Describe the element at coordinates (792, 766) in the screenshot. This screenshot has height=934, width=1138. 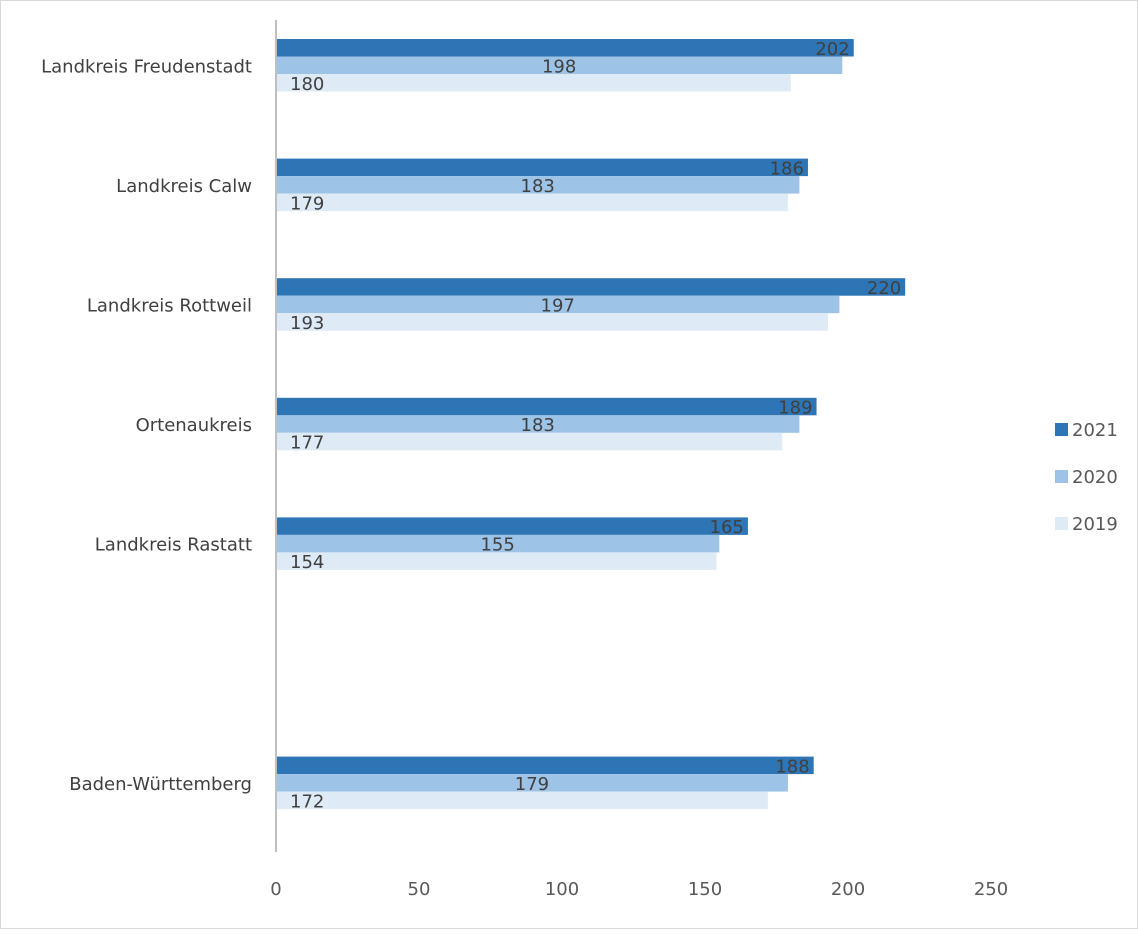
I see `value-label: 188` at that location.